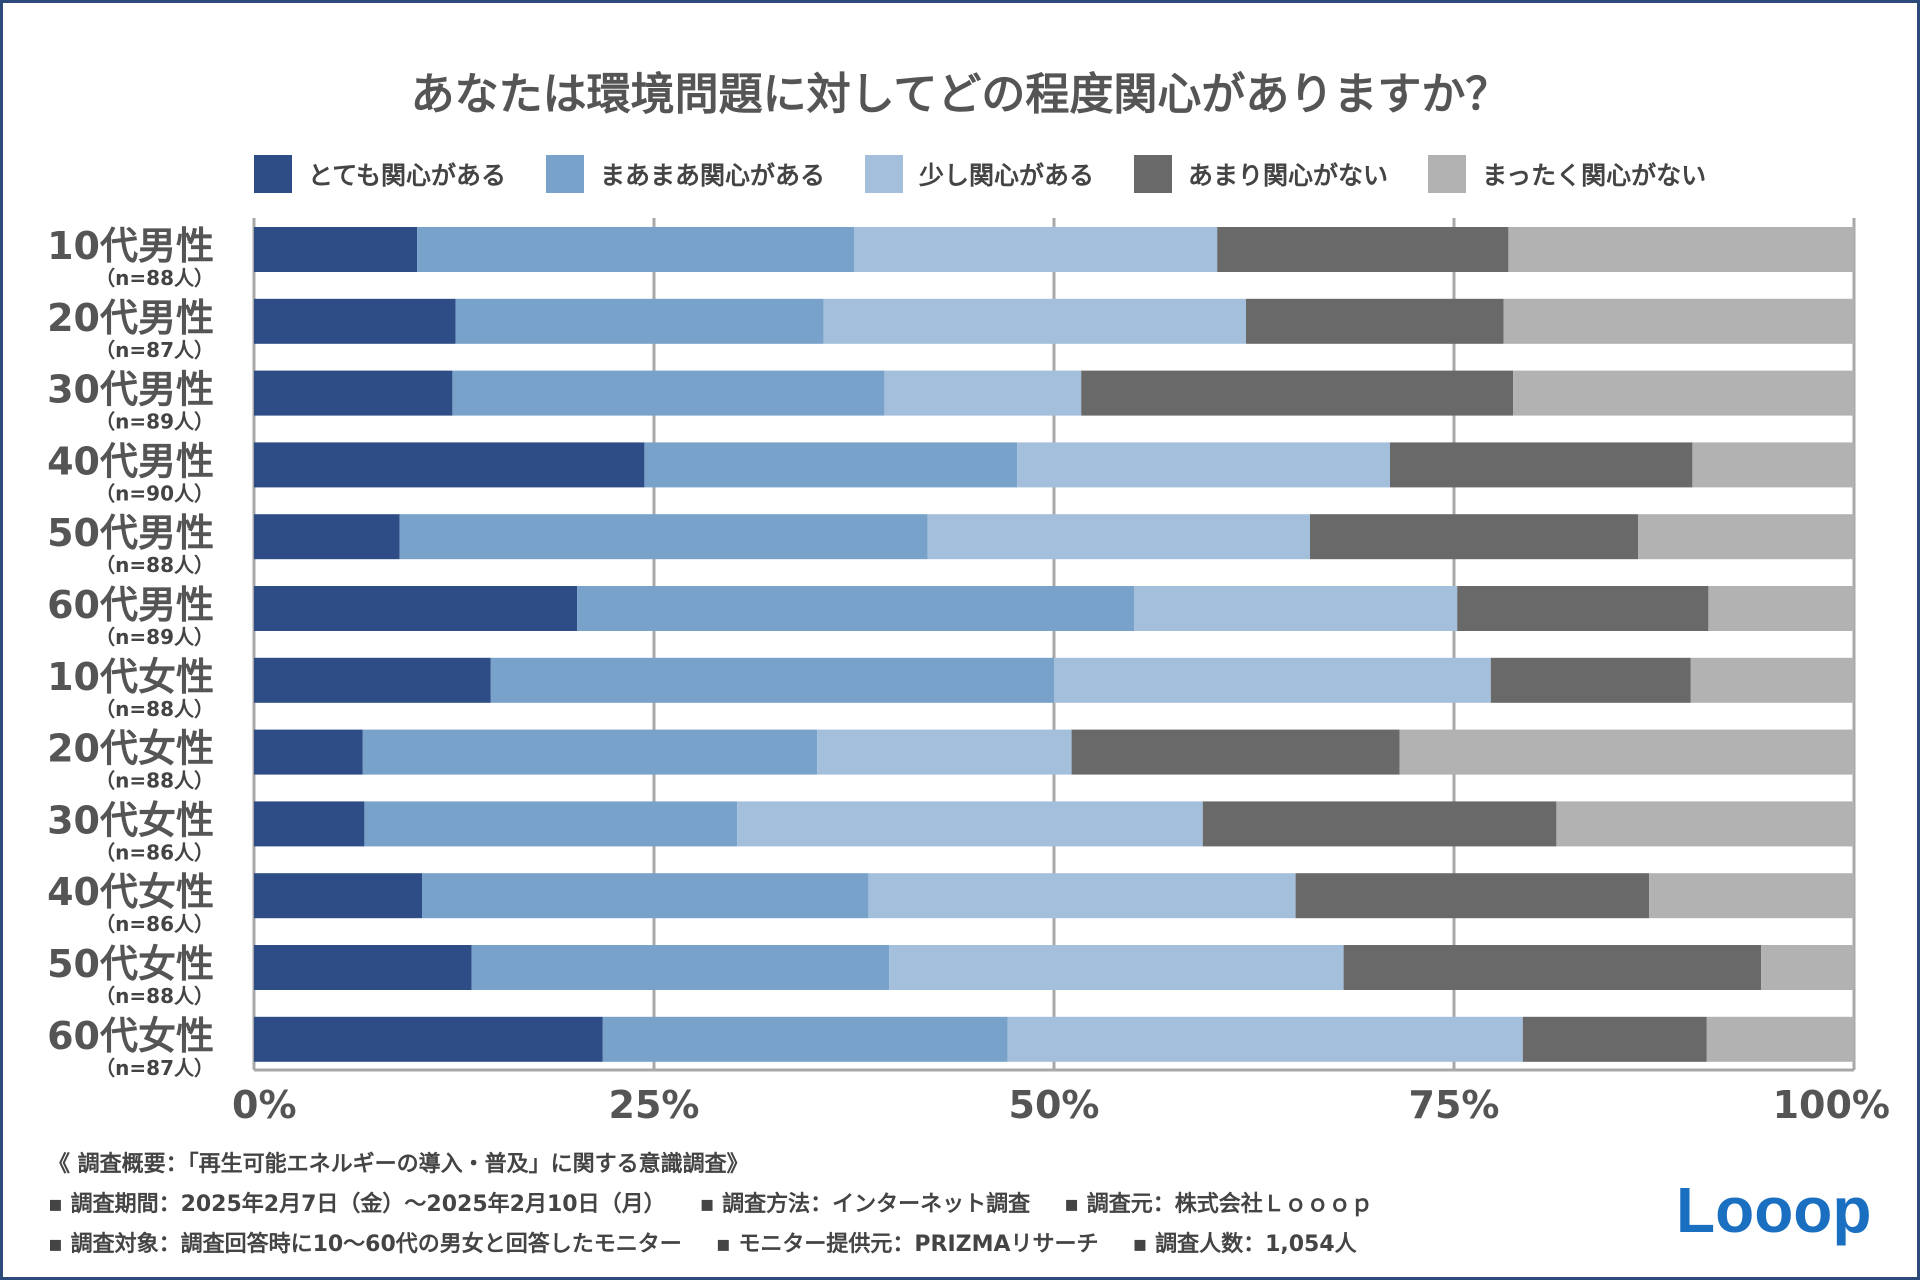 The width and height of the screenshot is (1920, 1280). I want to click on category-label: 20代男性, so click(130, 318).